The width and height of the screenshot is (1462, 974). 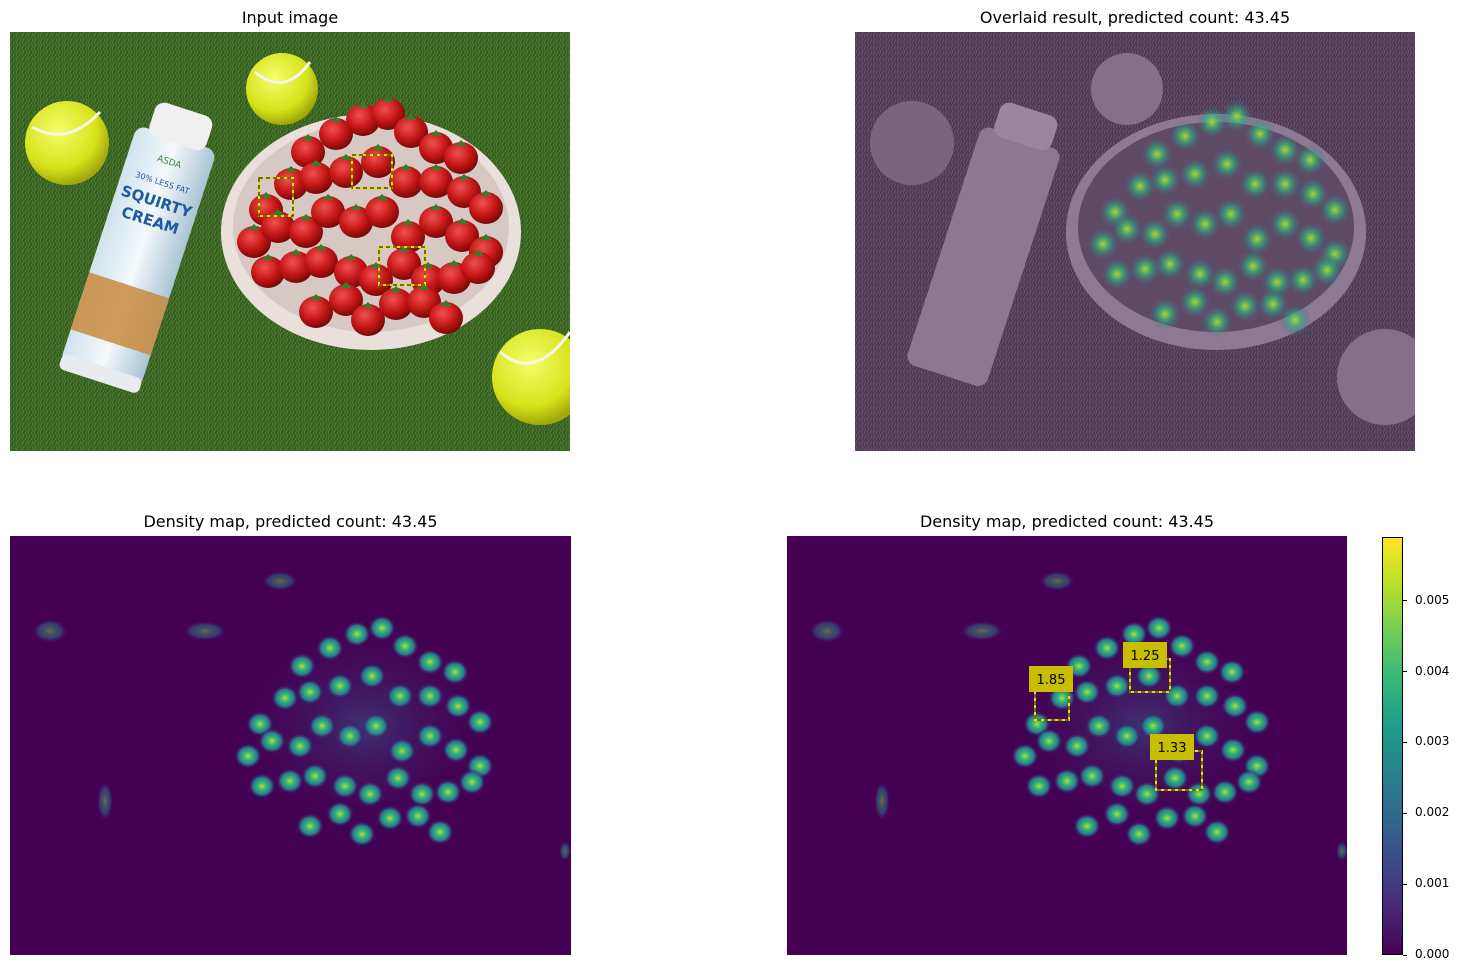 I want to click on exemplar-box-3: 1.33, so click(x=1176, y=762).